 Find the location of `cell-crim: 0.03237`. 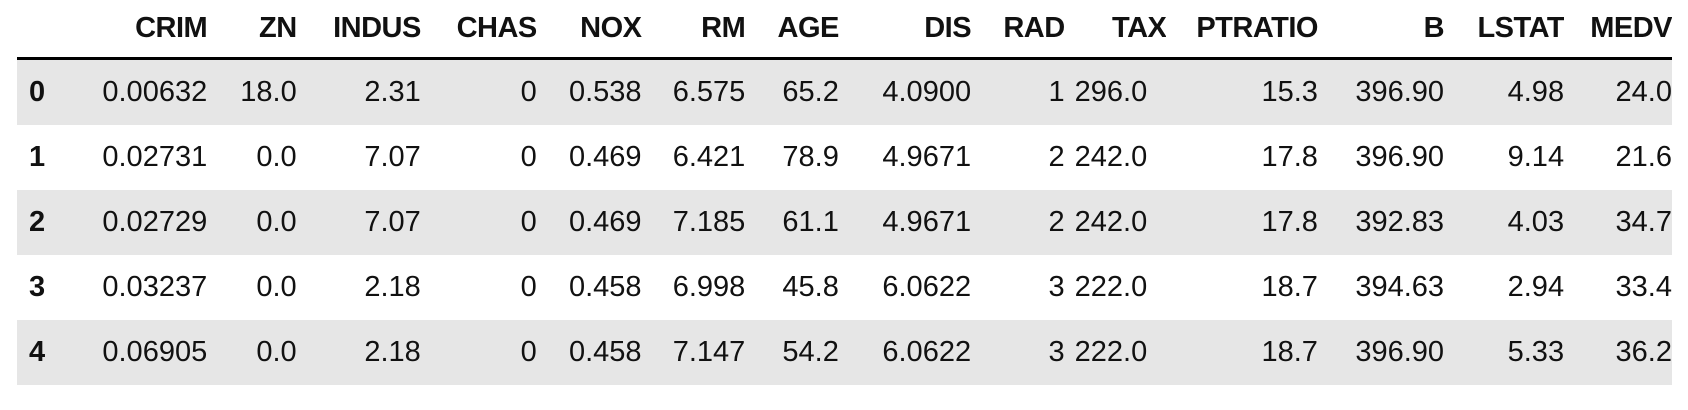

cell-crim: 0.03237 is located at coordinates (155, 287).